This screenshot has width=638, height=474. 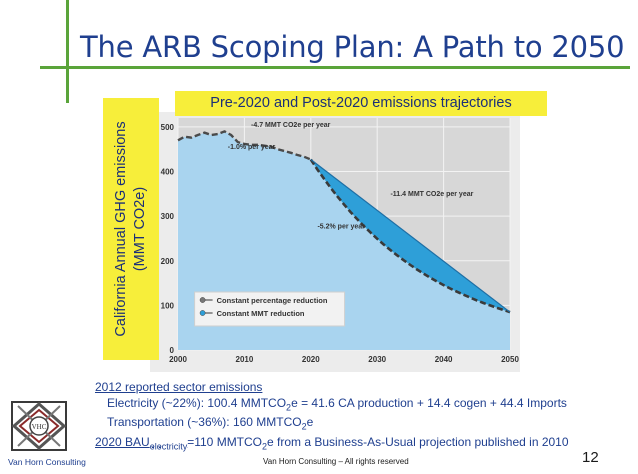 I want to click on svg-text: VHC, so click(x=39, y=427).